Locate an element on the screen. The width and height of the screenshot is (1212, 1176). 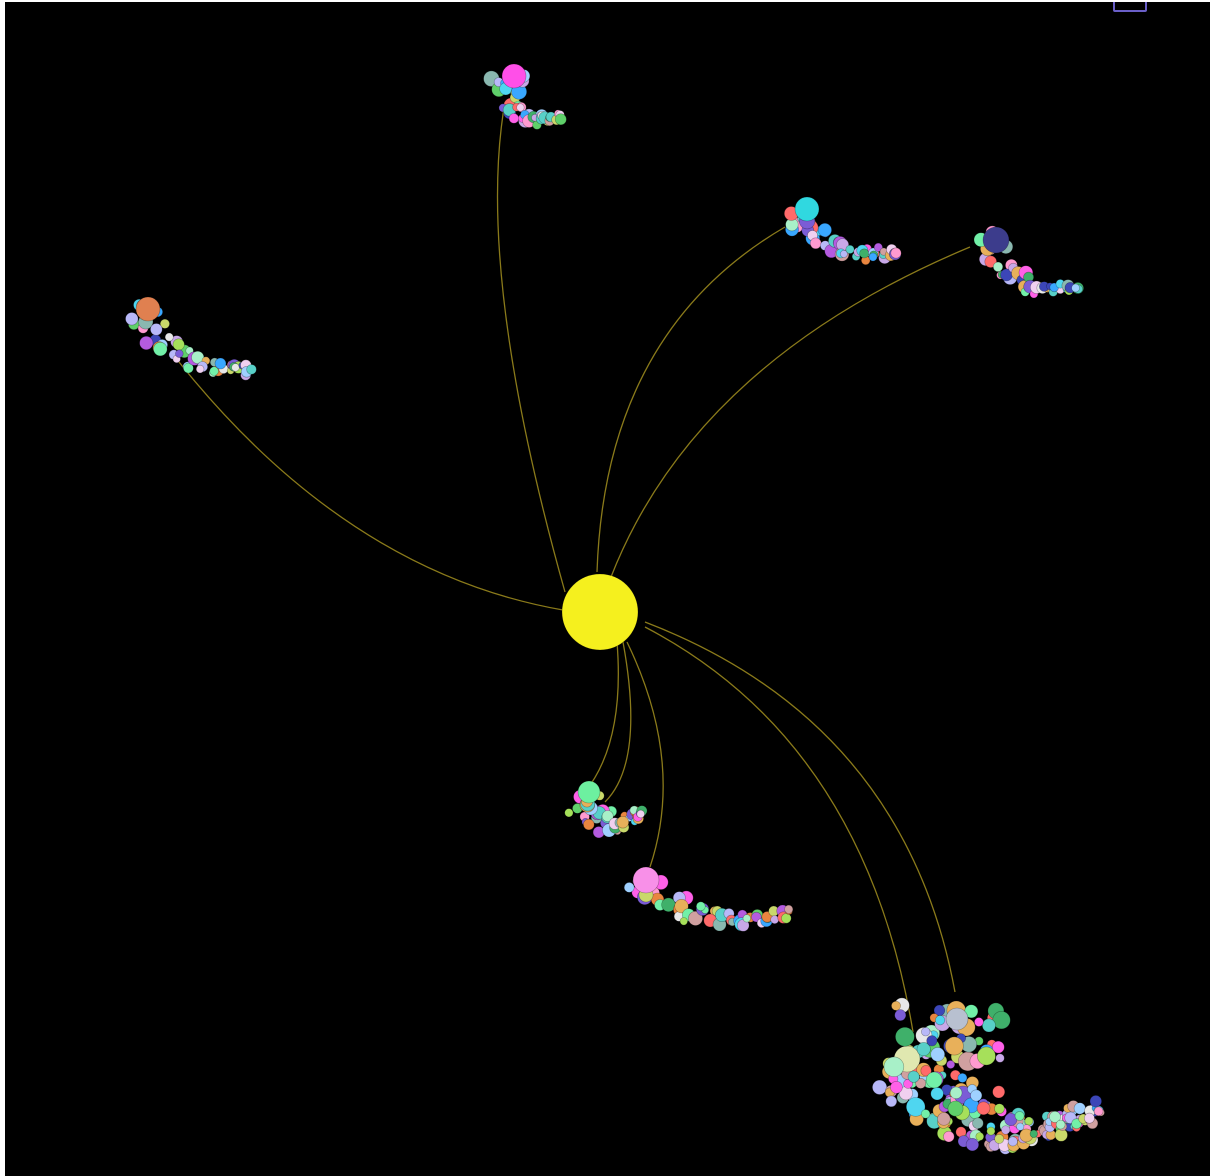
root-node is located at coordinates (600, 612).